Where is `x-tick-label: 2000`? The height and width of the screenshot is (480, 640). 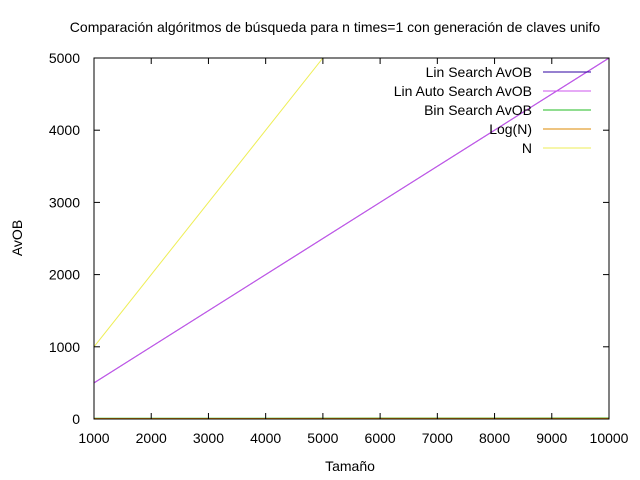
x-tick-label: 2000 is located at coordinates (151, 438).